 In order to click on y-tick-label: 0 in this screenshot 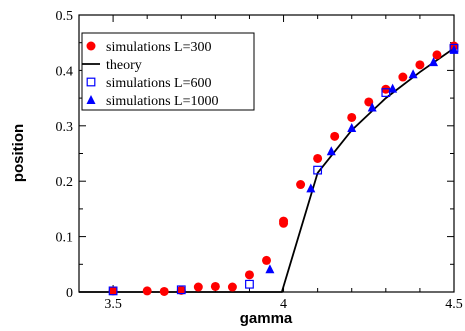, I will do `click(69, 293)`.